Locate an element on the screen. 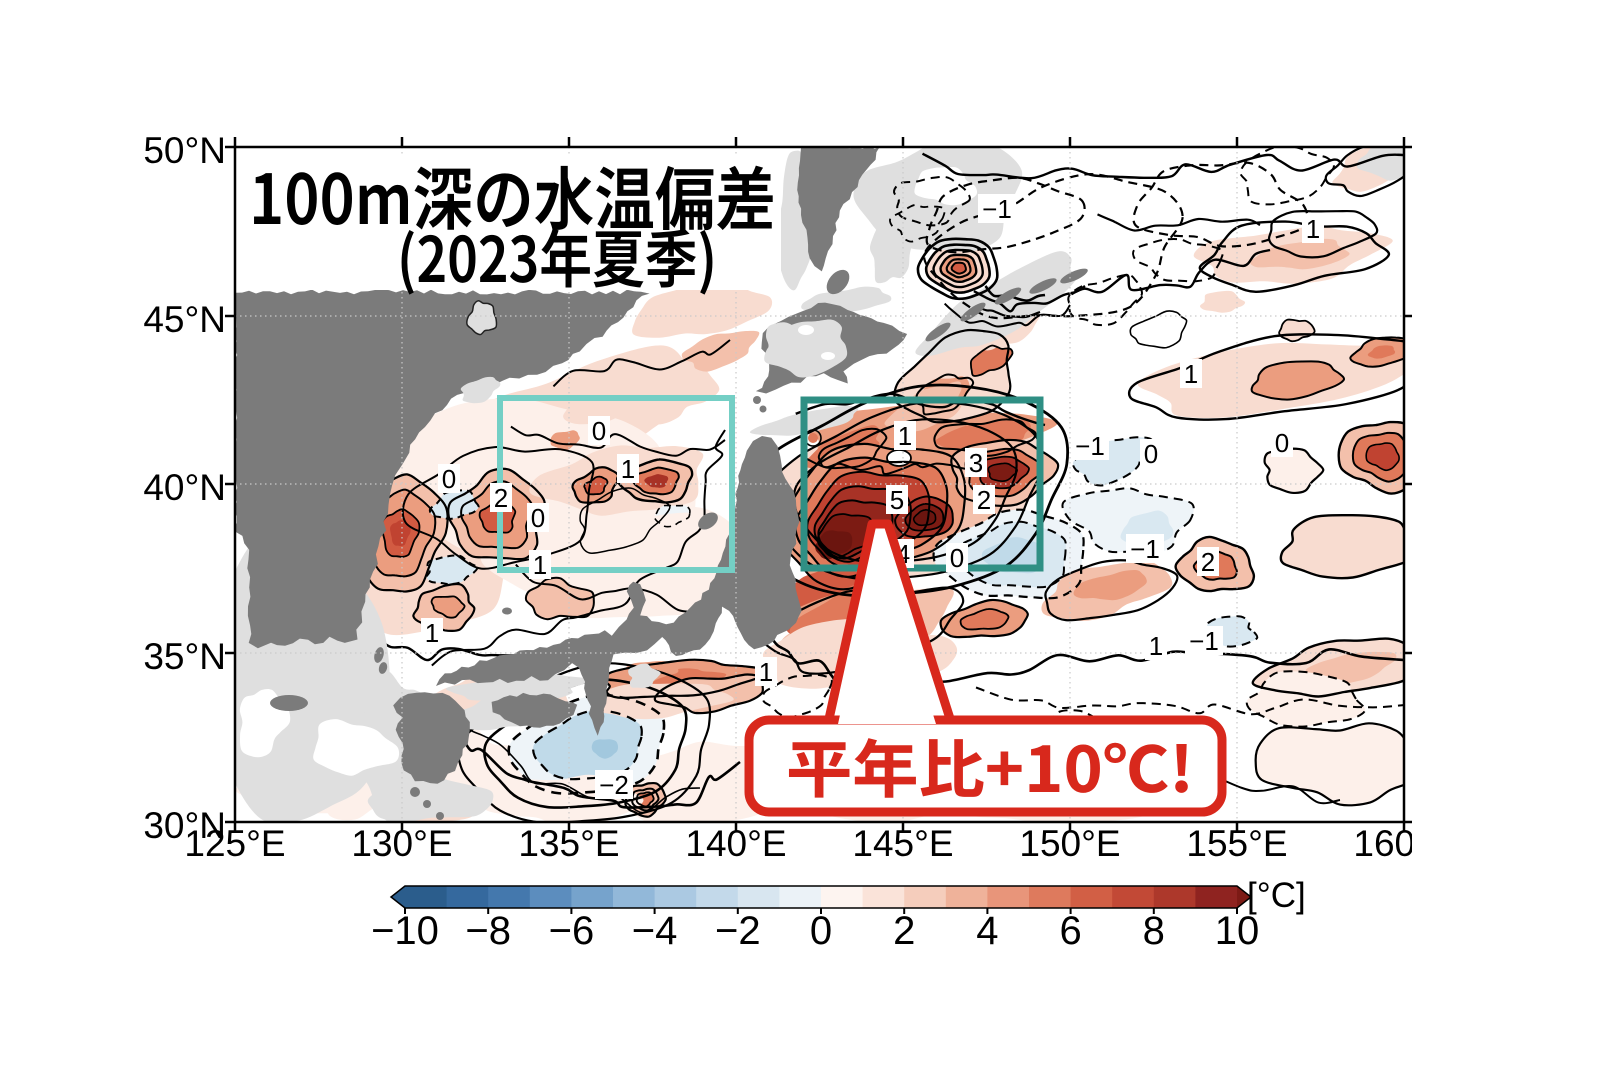  svg-text: 35°N is located at coordinates (184, 656).